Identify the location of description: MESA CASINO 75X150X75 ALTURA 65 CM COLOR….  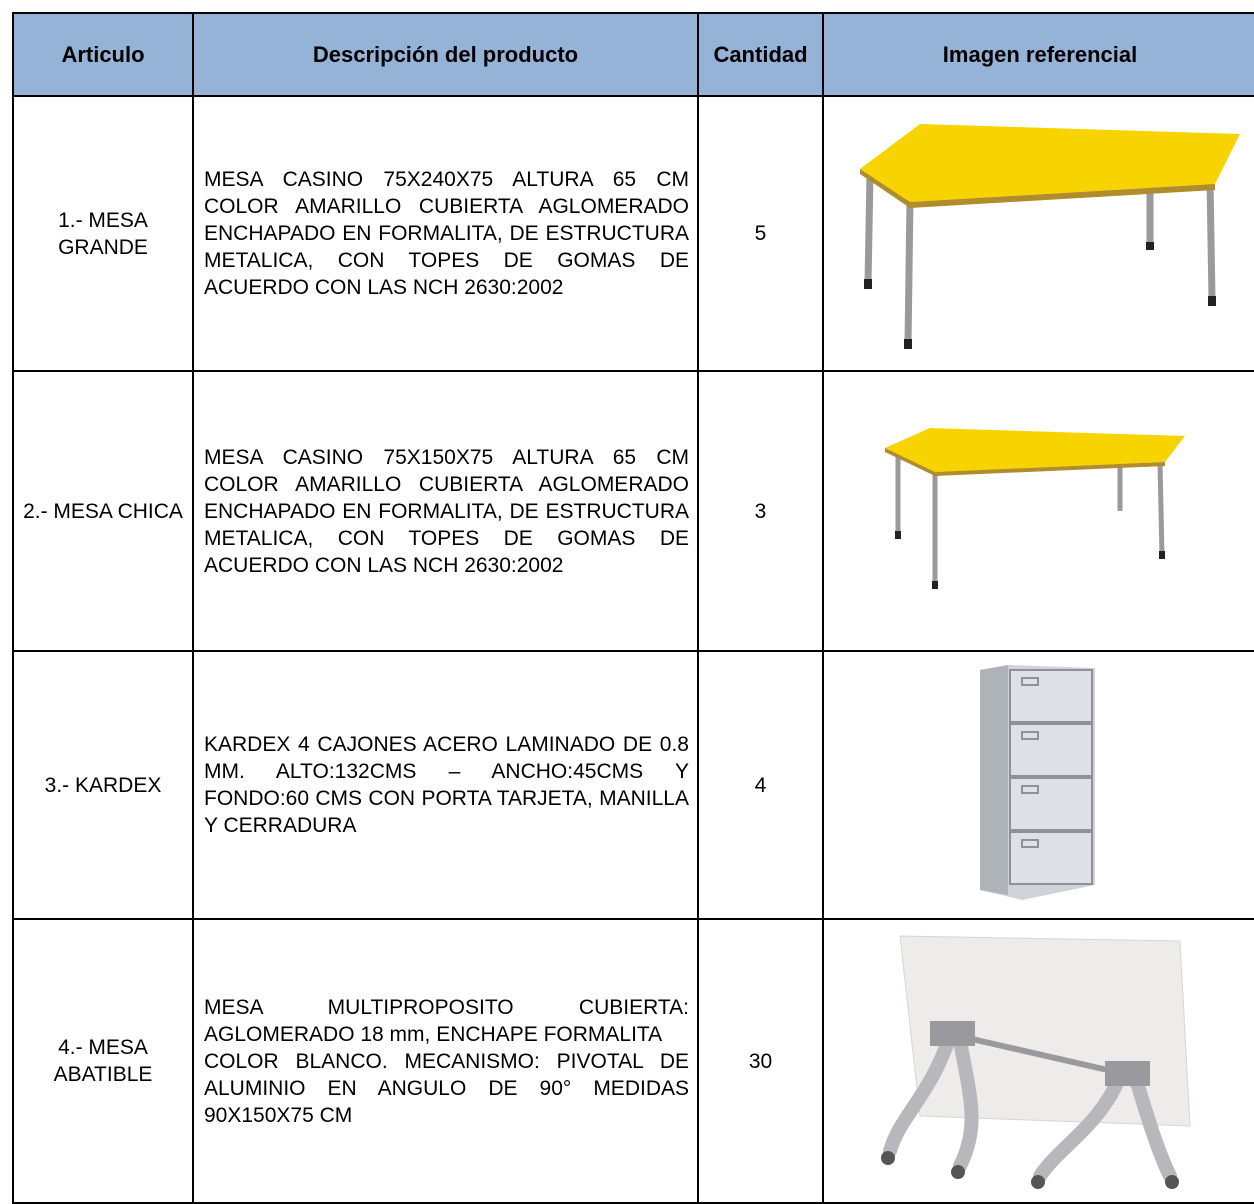
(445, 511).